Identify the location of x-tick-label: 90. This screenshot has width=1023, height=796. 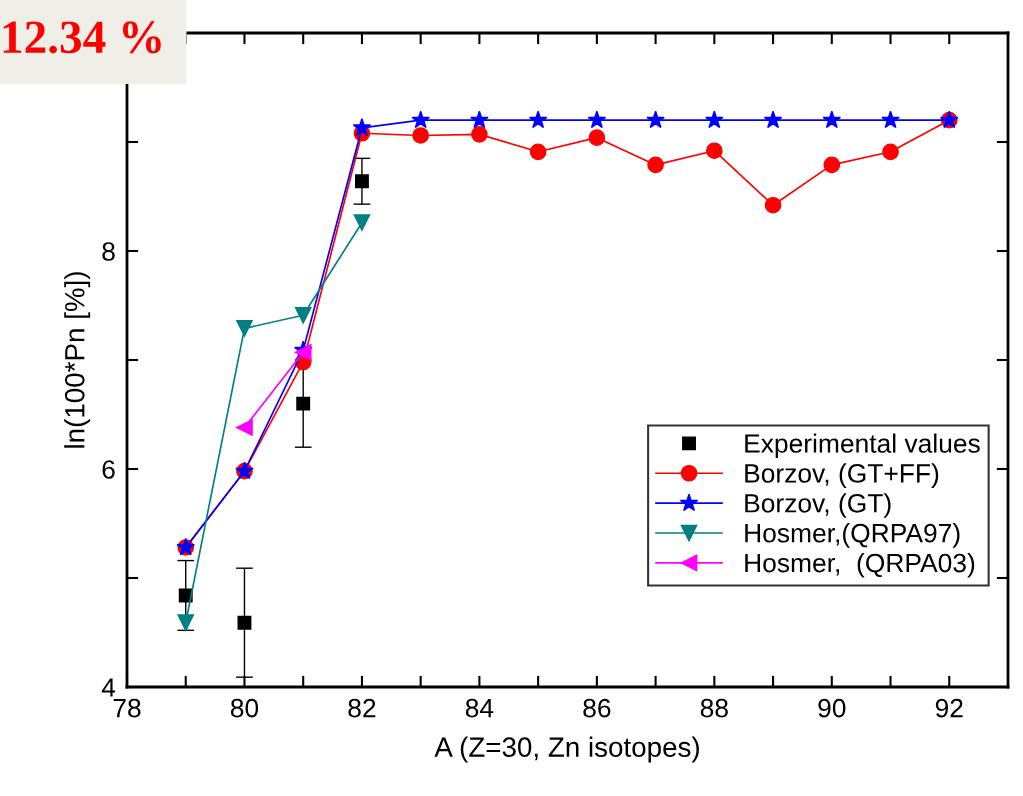
(832, 708).